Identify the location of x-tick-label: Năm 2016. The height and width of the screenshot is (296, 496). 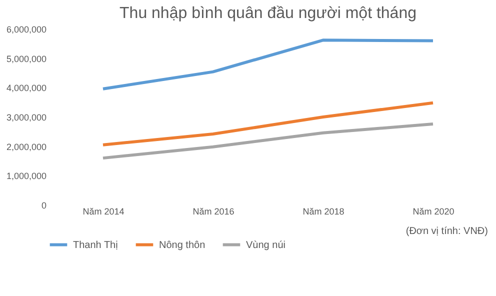
(213, 211).